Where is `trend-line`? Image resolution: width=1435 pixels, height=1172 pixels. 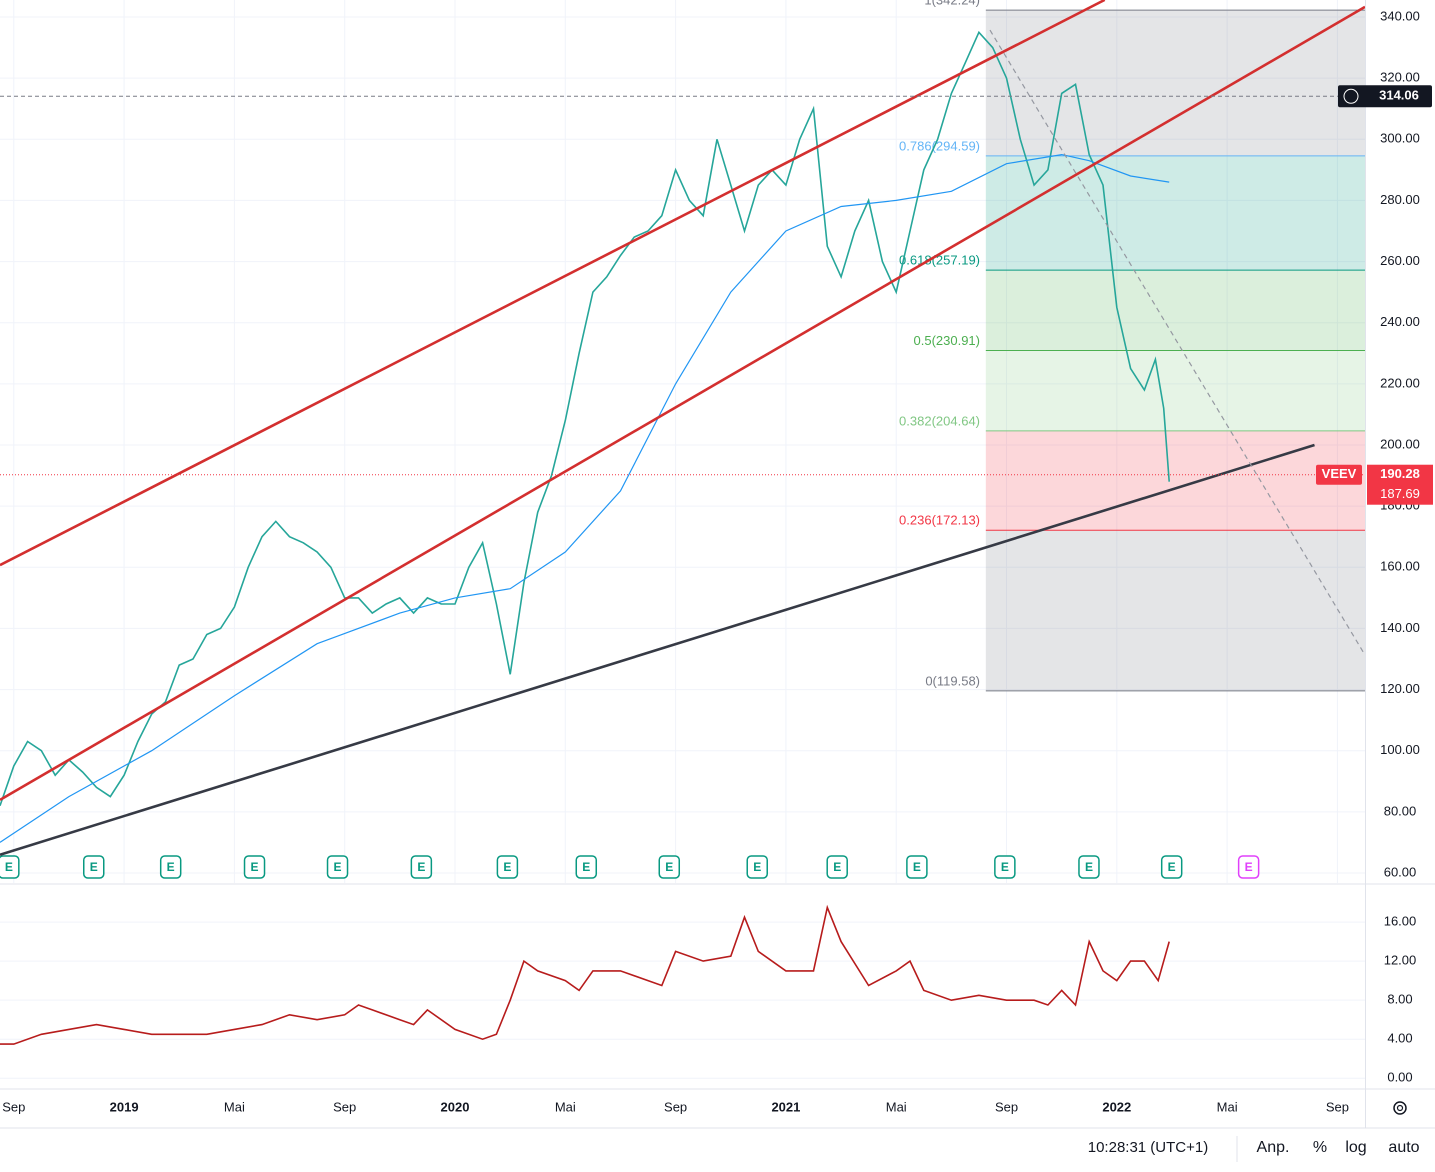
trend-line is located at coordinates (1177, 342).